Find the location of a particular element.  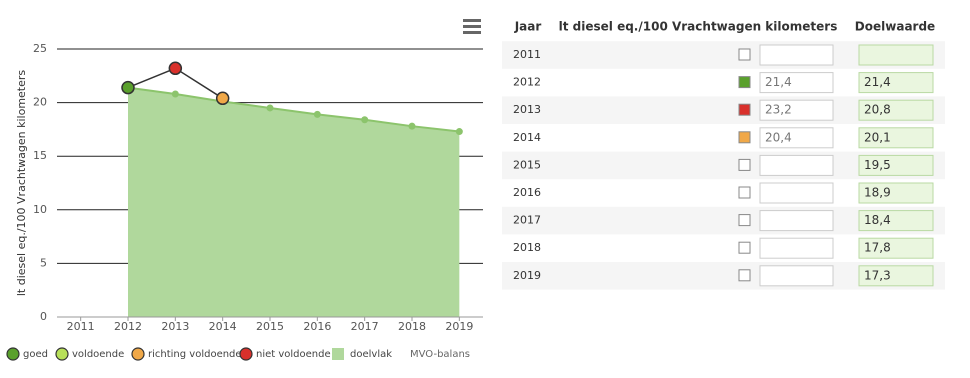

value: 21,4 is located at coordinates (778, 82).